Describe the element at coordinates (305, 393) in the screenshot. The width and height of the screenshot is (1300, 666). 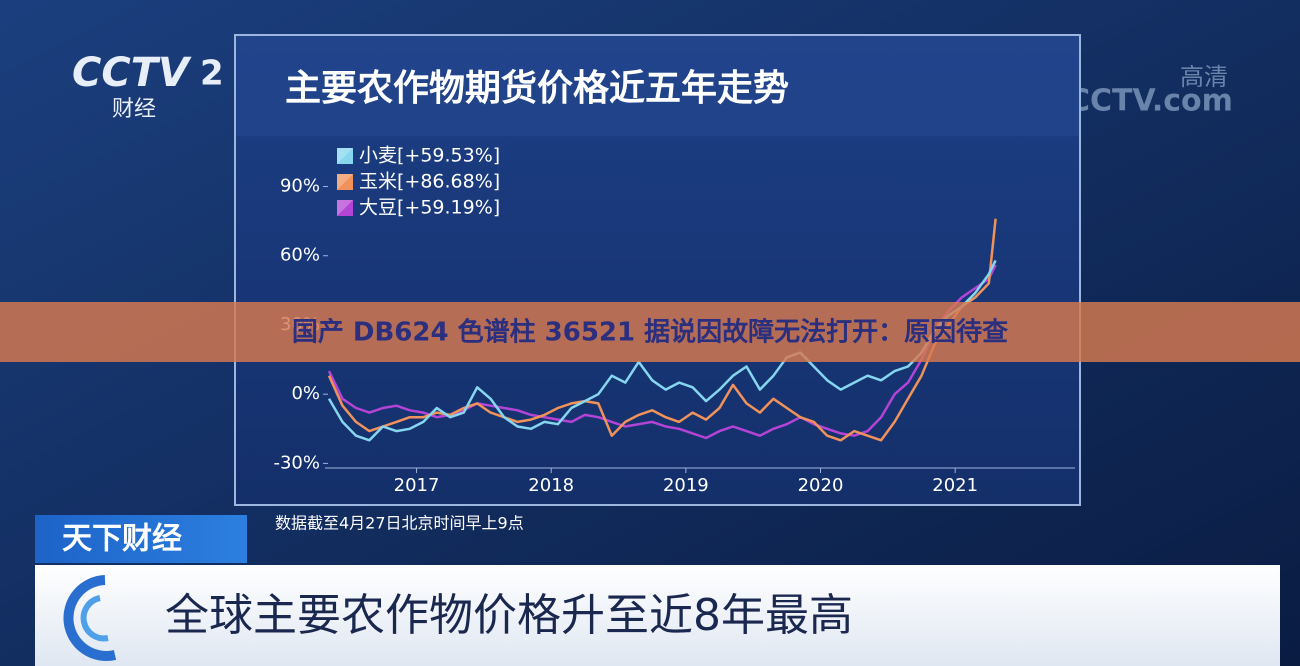
I see `y-tick-label: 0%` at that location.